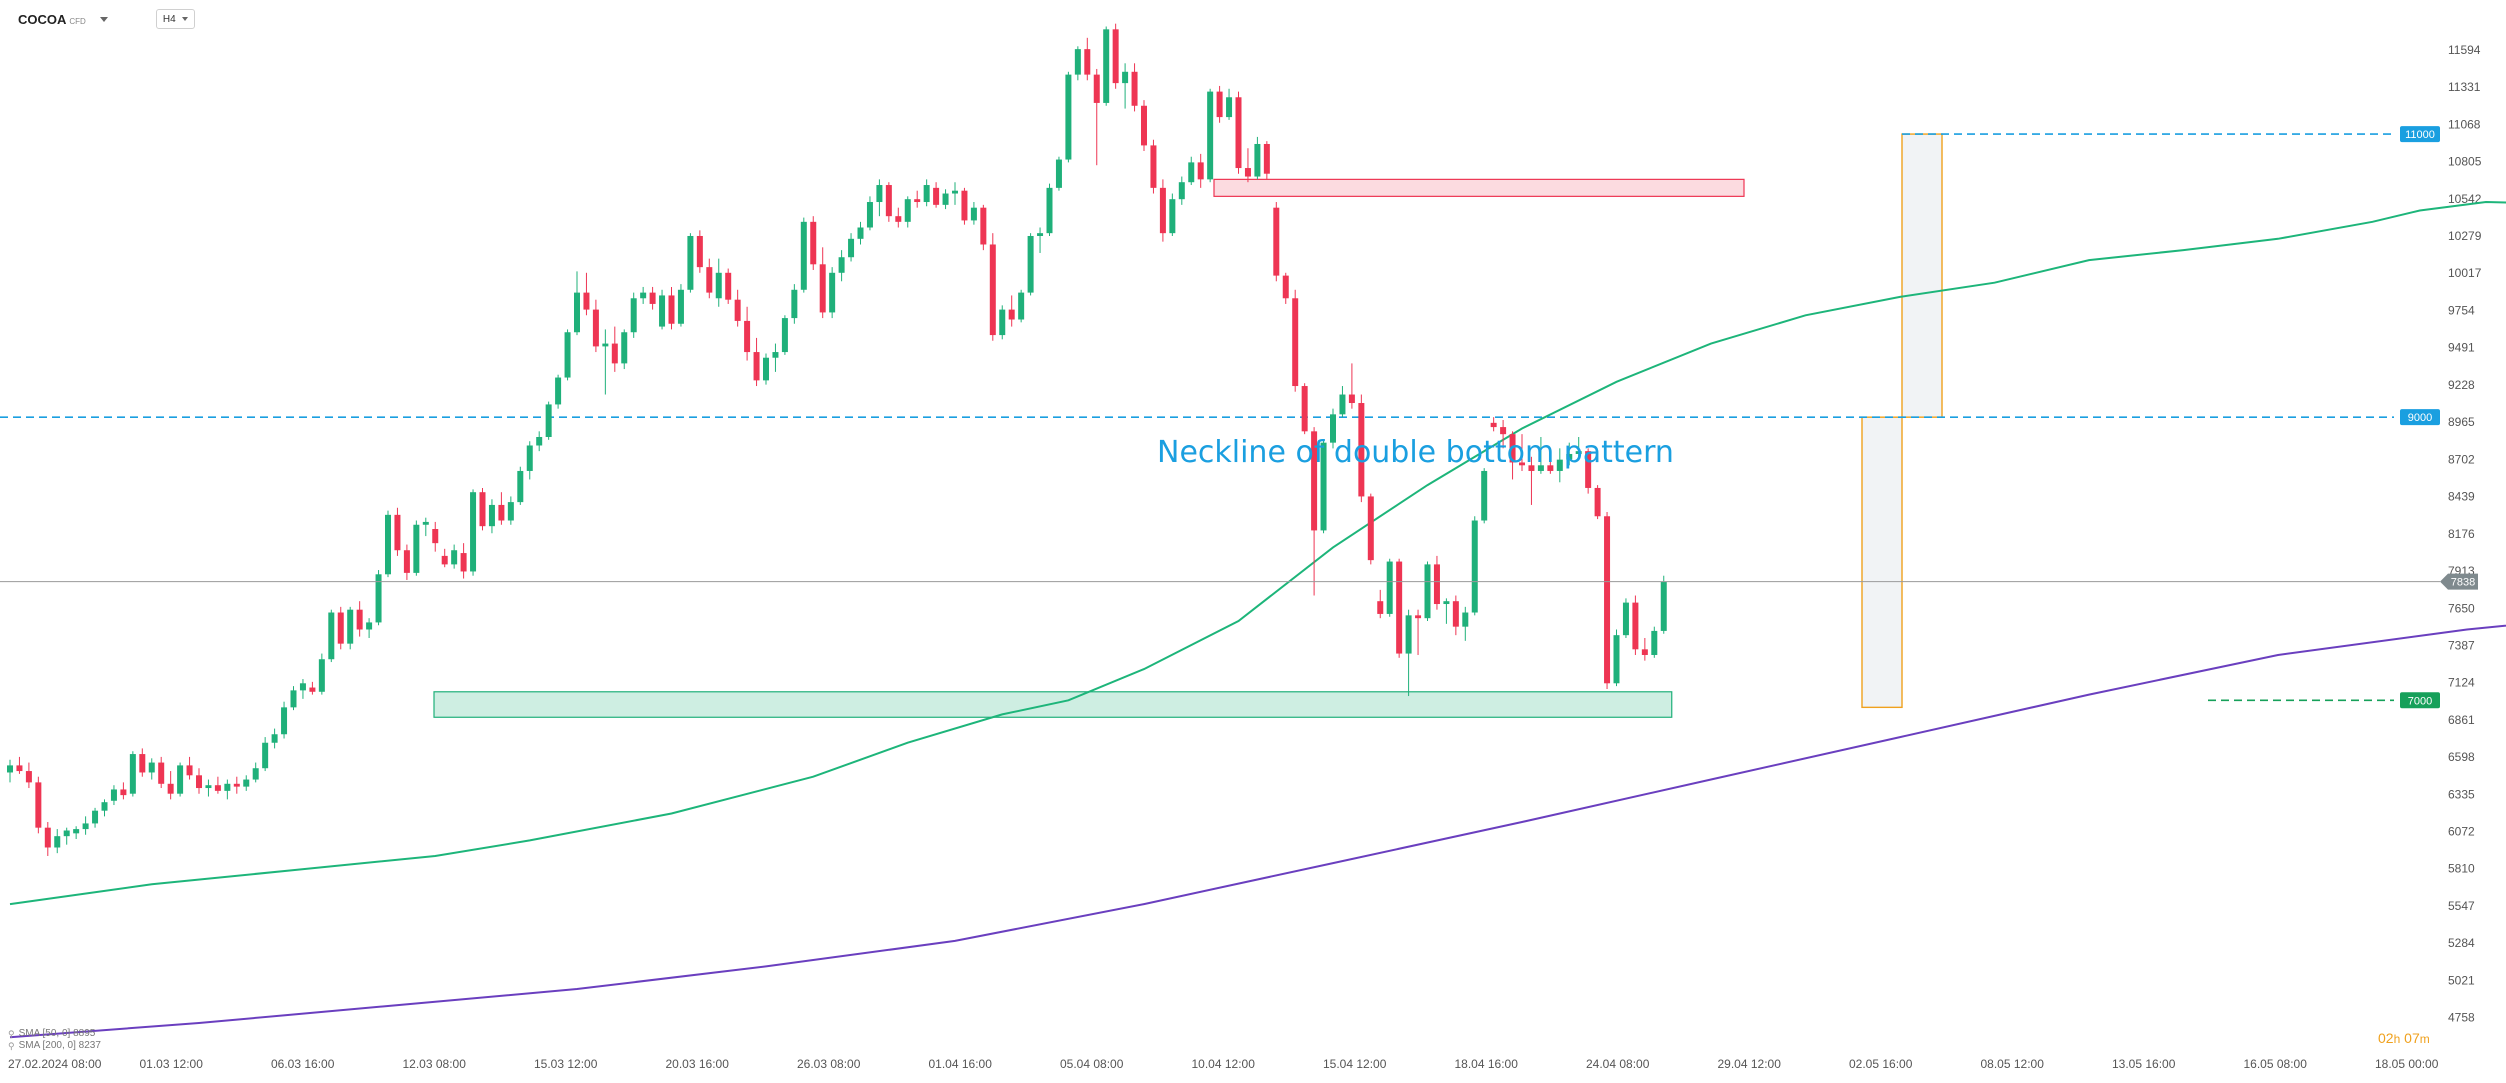  I want to click on legend-sma50: ⚲ SMA [50, 0] 8895, so click(54, 1034).